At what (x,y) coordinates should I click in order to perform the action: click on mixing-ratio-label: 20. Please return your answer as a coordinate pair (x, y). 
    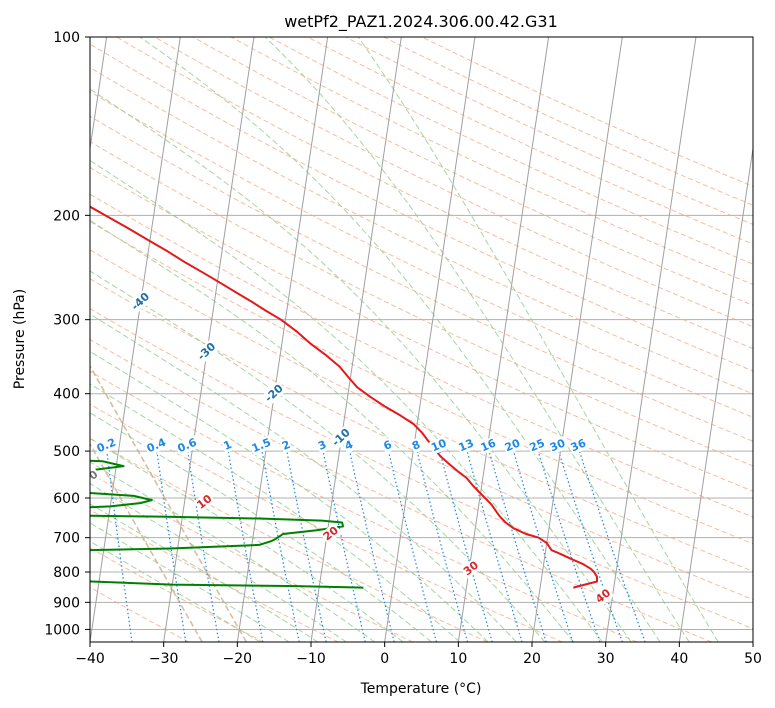
    Looking at the image, I should click on (512, 445).